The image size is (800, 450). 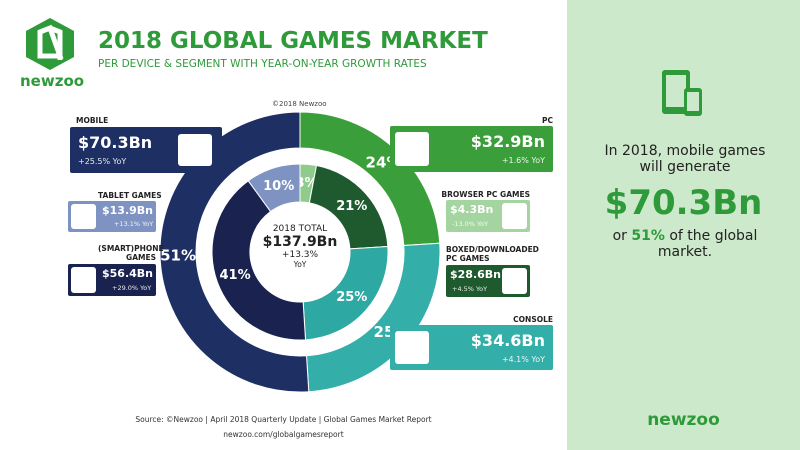 I want to click on sidebar-text: In 2018, mobile games will generate, so click(x=685, y=159).